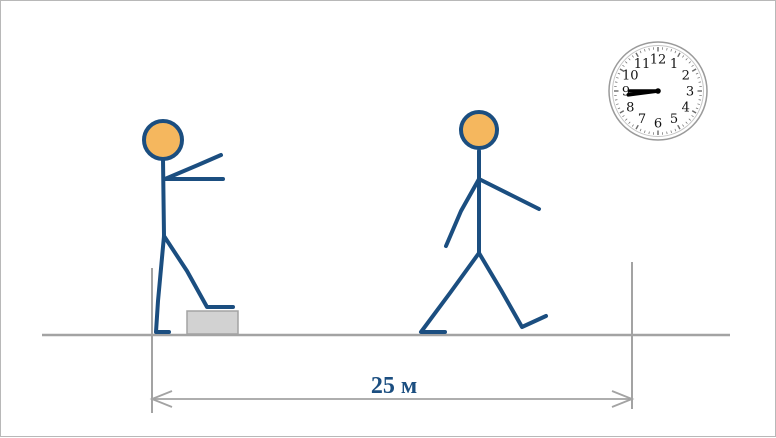 The image size is (776, 438). Describe the element at coordinates (163, 197) in the screenshot. I see `standing-figure-body` at that location.